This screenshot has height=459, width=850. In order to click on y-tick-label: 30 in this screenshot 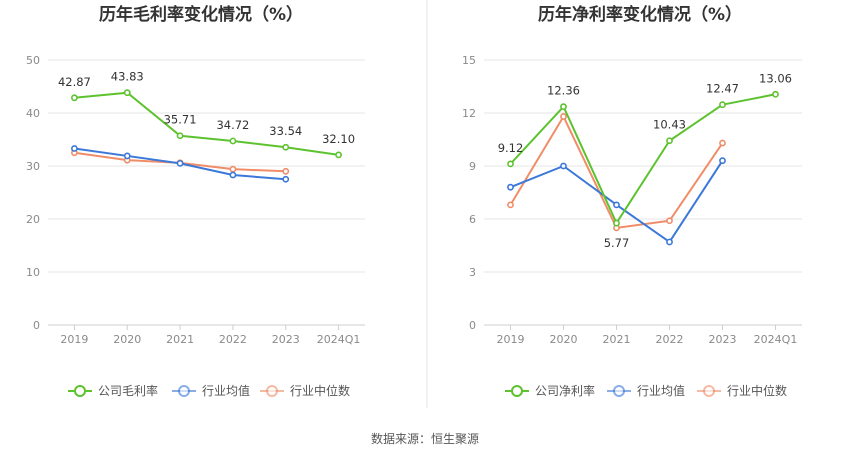, I will do `click(33, 166)`.